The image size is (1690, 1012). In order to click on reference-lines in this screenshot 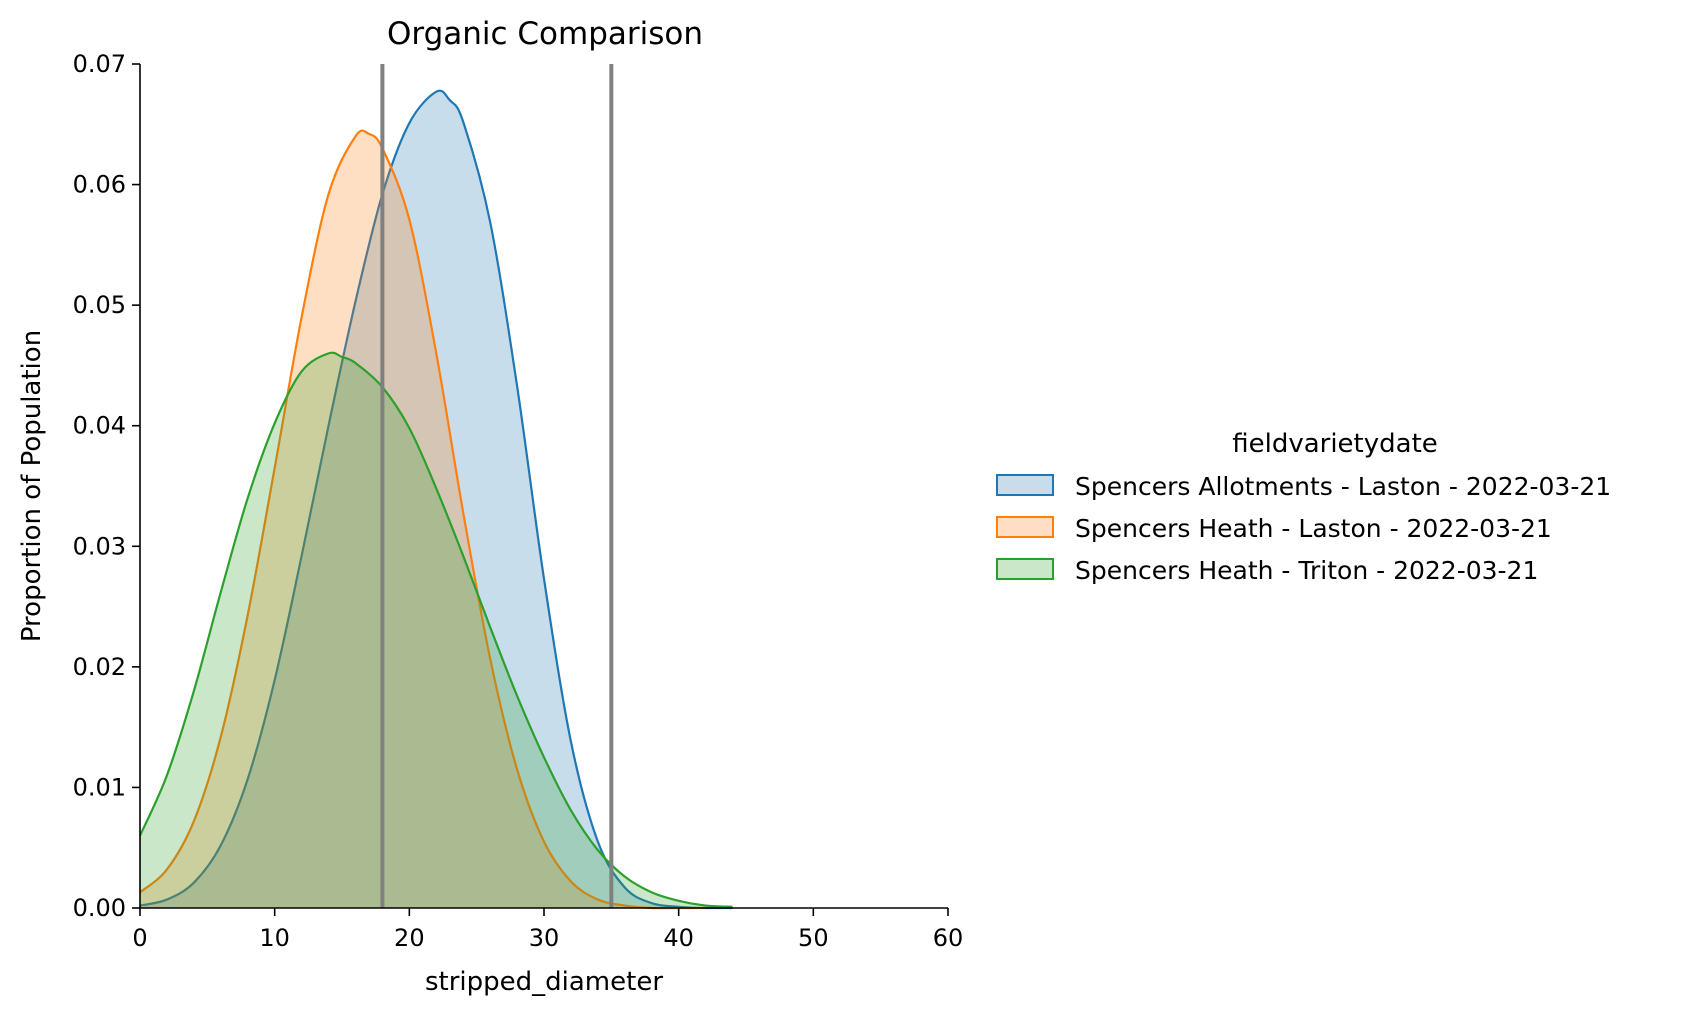, I will do `click(497, 486)`.